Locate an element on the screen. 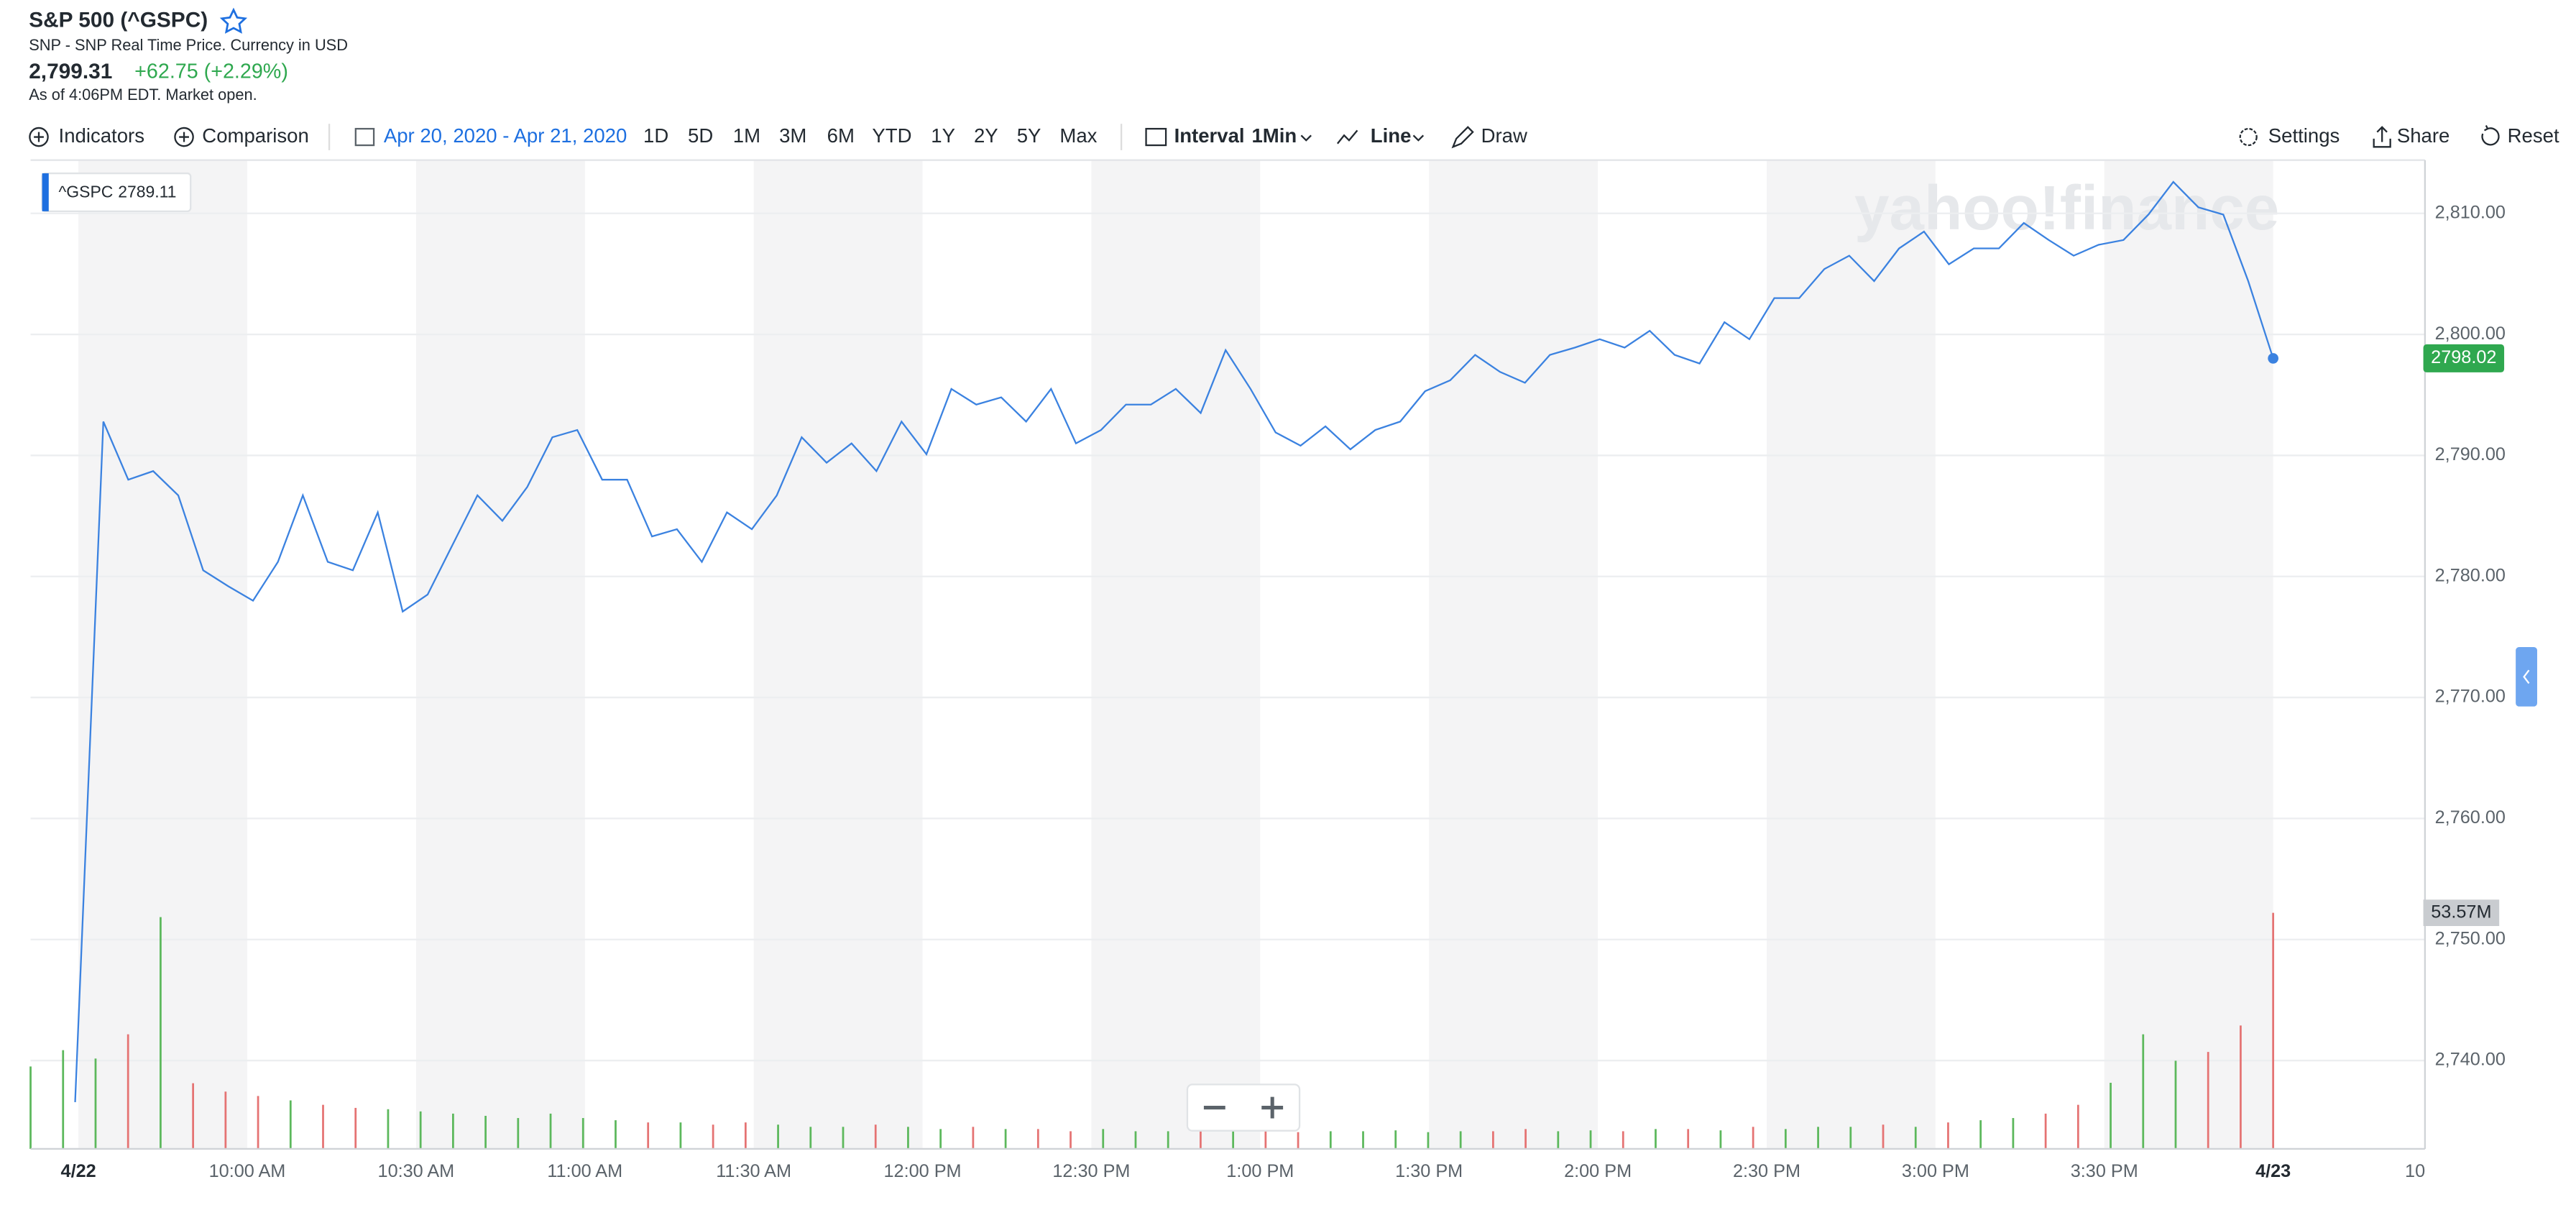 This screenshot has width=2576, height=1205. watermark: yahoo!finance is located at coordinates (2066, 208).